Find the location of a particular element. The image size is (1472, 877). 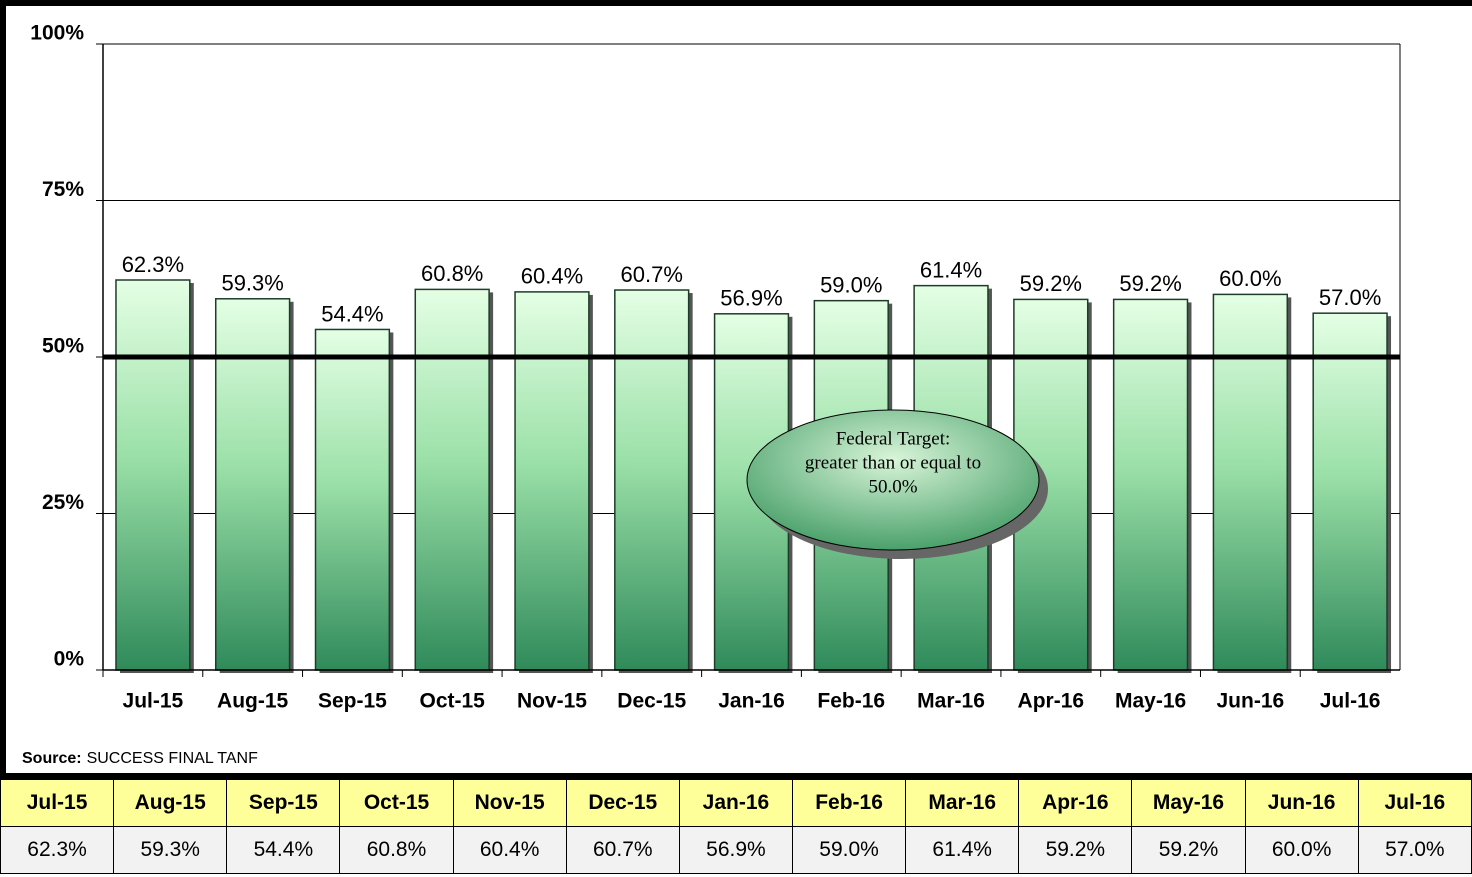

x-tick-label: Nov-15 is located at coordinates (552, 701).